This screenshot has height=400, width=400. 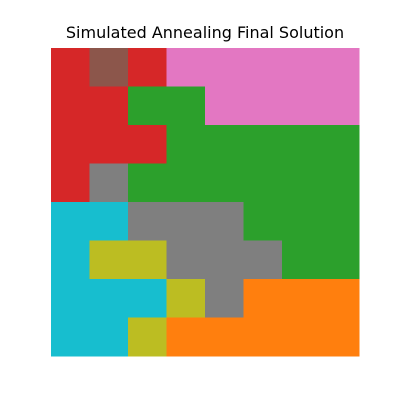 What do you see at coordinates (340, 337) in the screenshot?
I see `heatmap-cell-r7-c7` at bounding box center [340, 337].